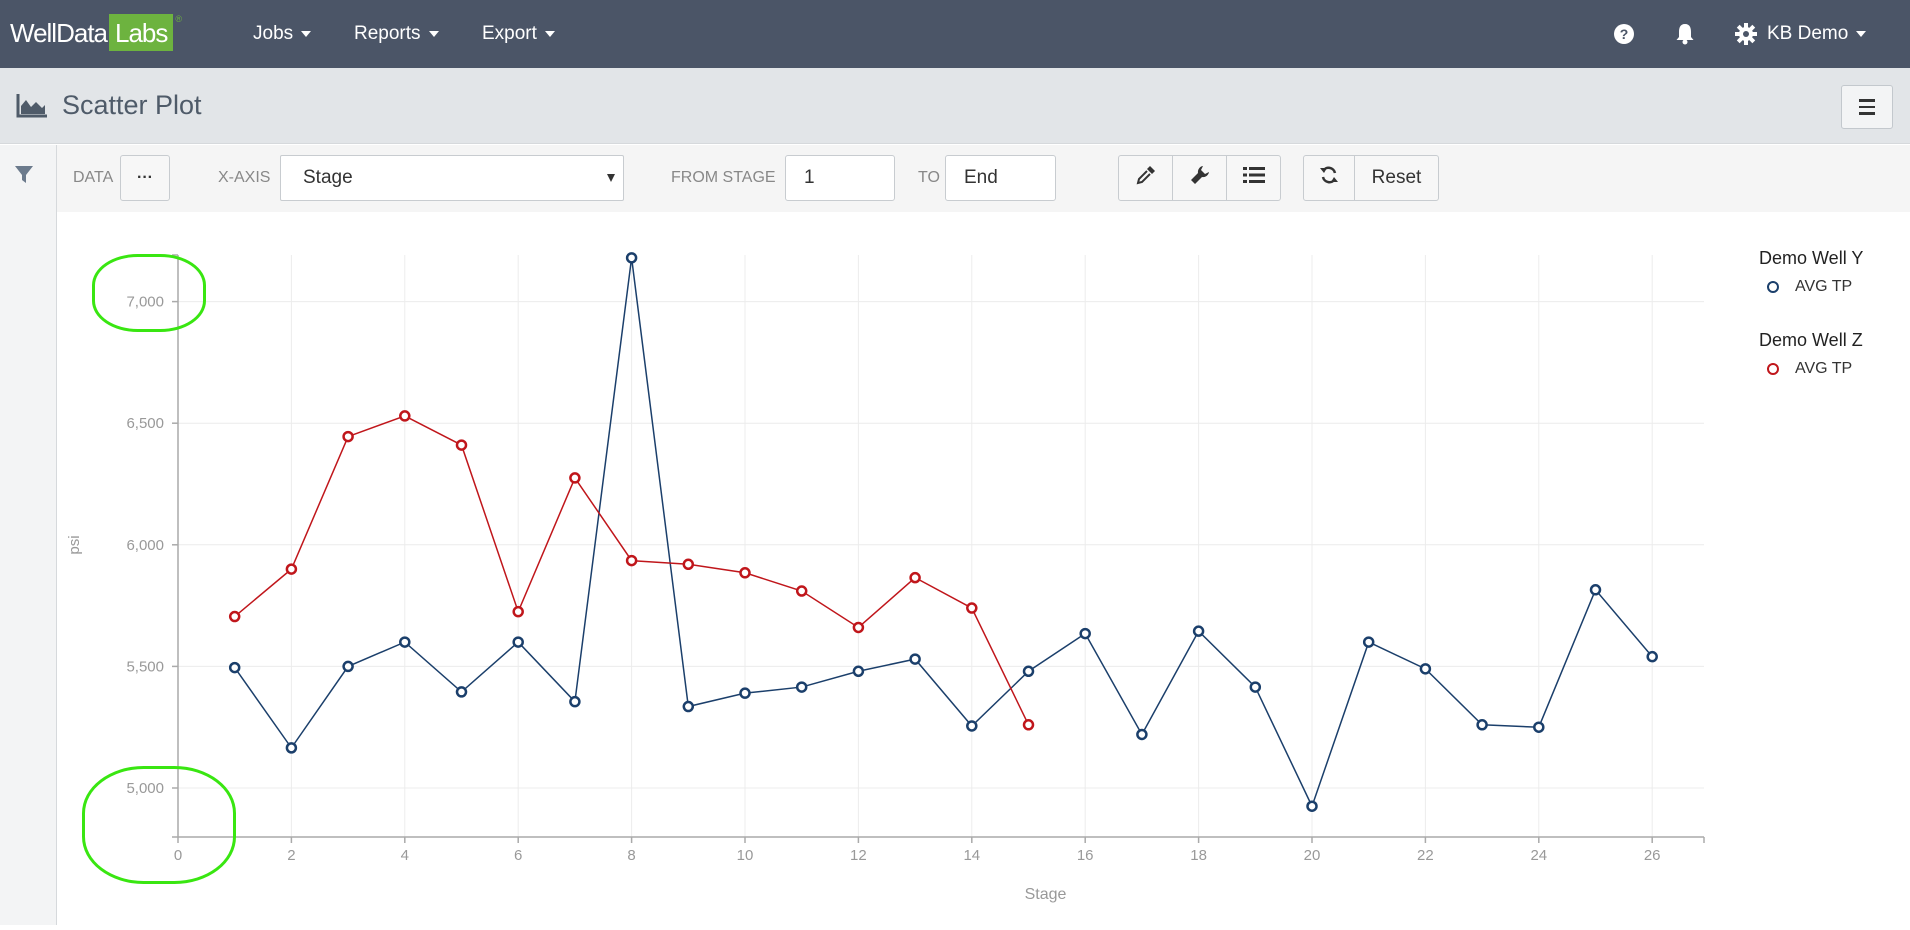 Image resolution: width=1910 pixels, height=930 pixels. What do you see at coordinates (452, 178) in the screenshot?
I see `xaxis-select: Stage` at bounding box center [452, 178].